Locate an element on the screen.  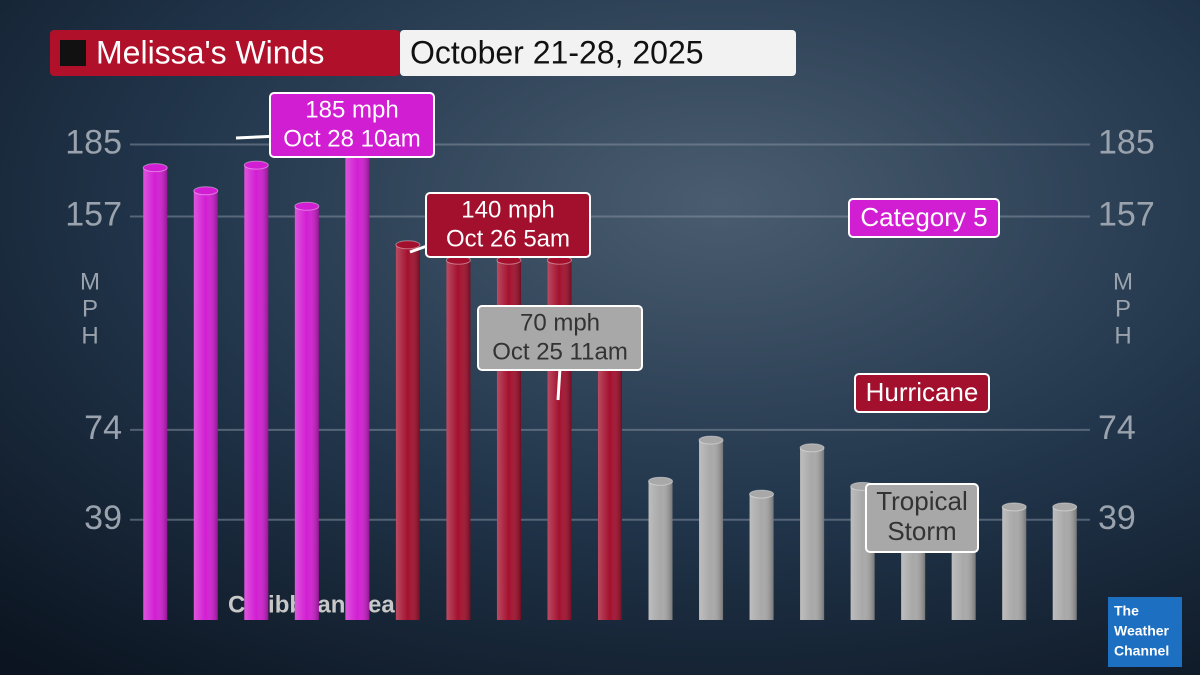
legend-label: Hurricane is located at coordinates (922, 392).